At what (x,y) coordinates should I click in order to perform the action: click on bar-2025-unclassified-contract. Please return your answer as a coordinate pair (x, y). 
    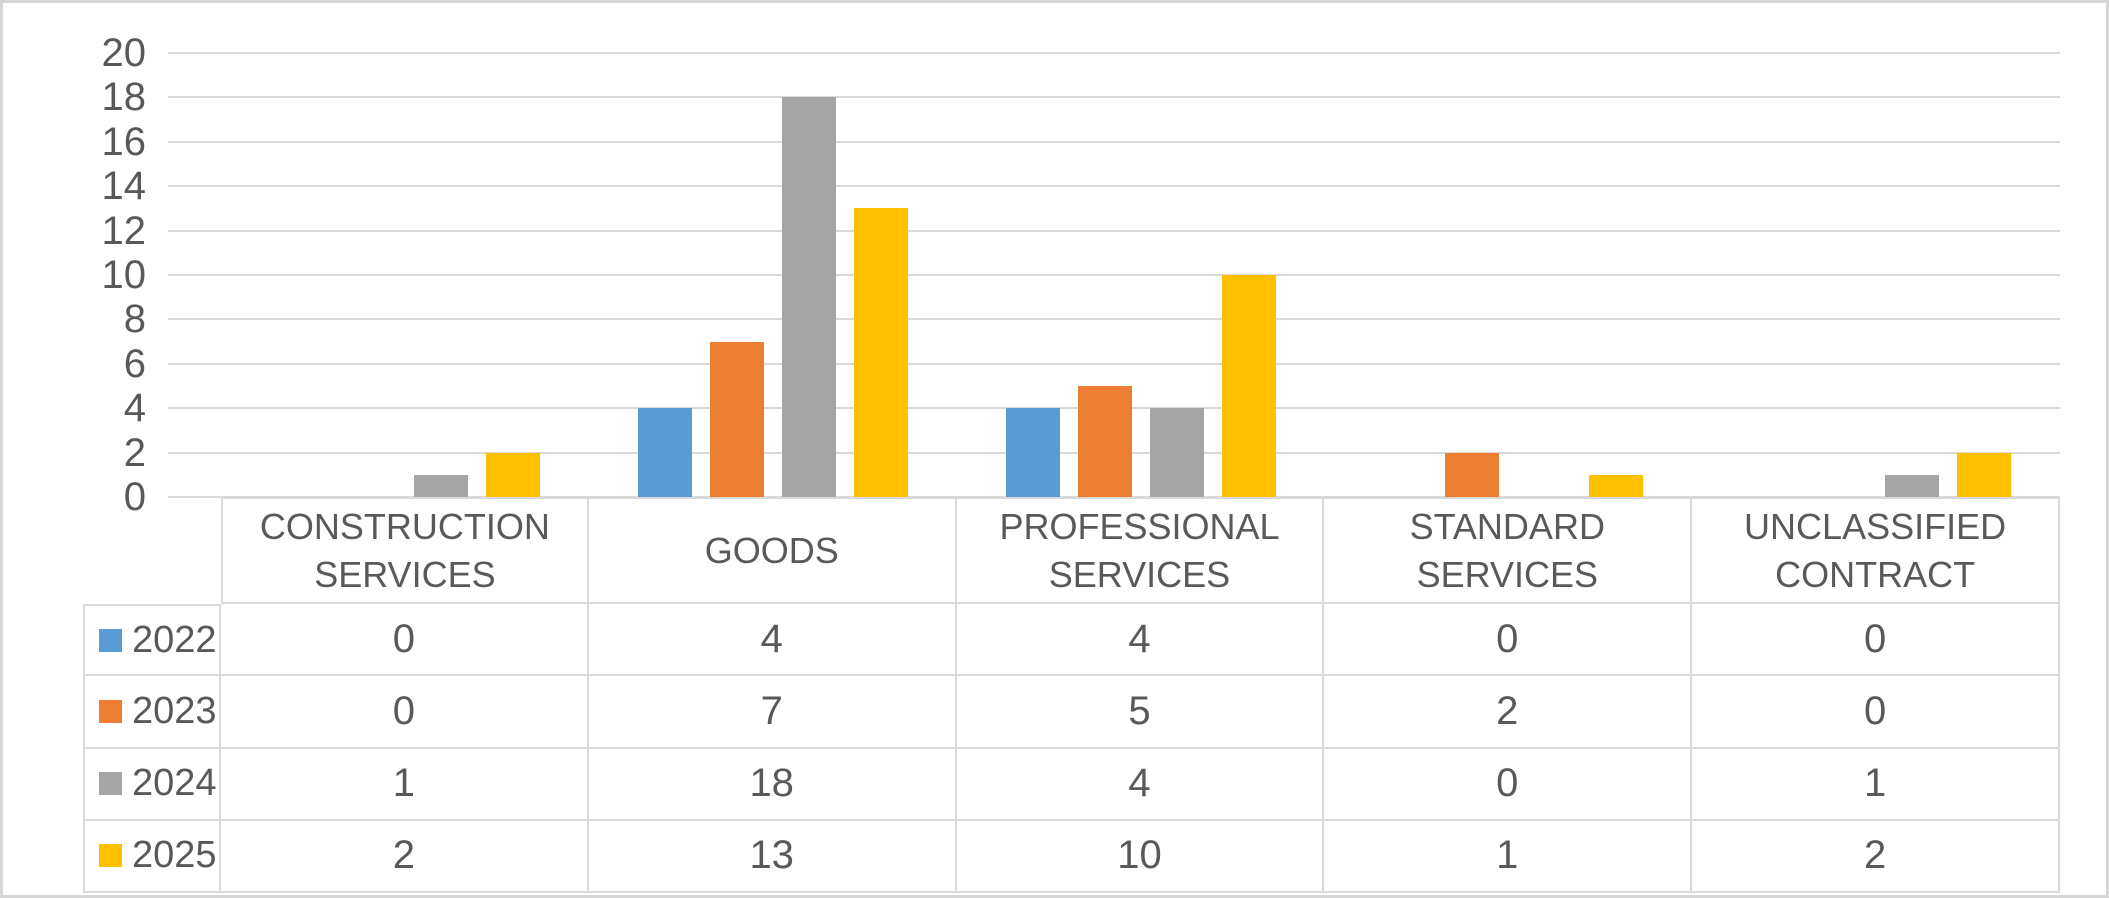
    Looking at the image, I should click on (1984, 474).